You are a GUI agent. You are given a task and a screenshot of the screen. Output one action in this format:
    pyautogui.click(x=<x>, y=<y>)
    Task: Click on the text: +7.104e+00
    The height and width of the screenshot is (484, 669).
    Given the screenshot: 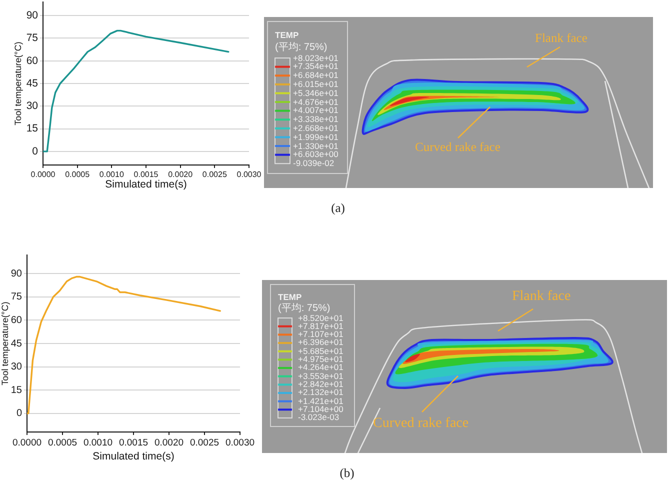 What is the action you would take?
    pyautogui.click(x=321, y=409)
    